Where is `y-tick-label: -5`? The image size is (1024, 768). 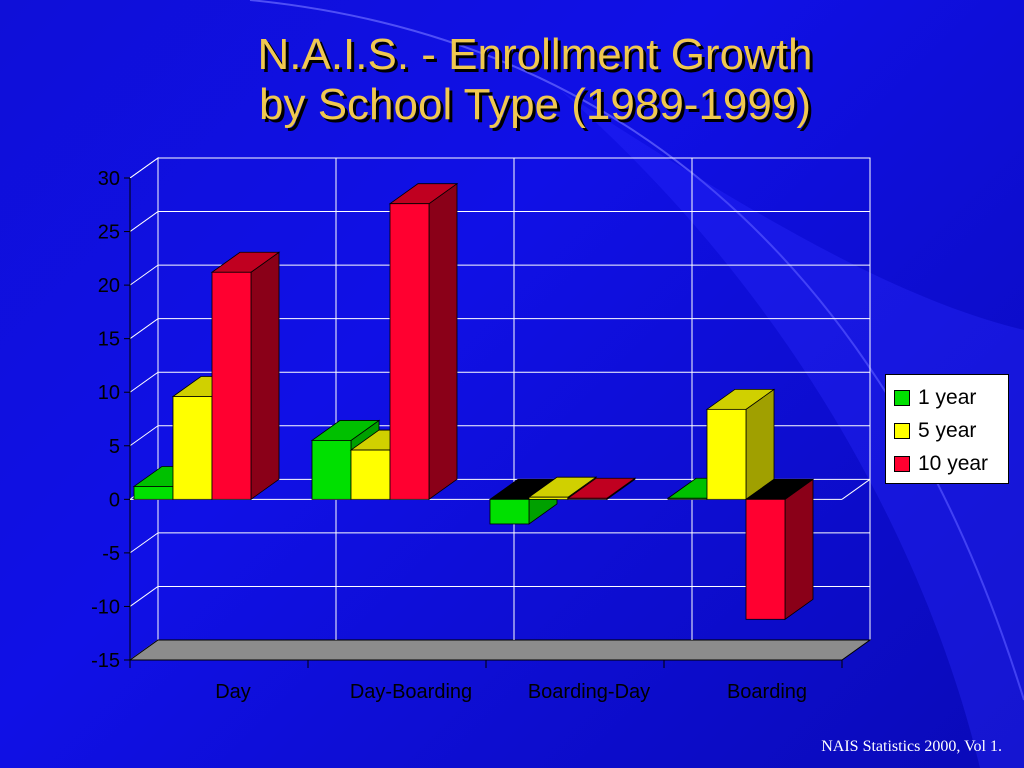 y-tick-label: -5 is located at coordinates (111, 554).